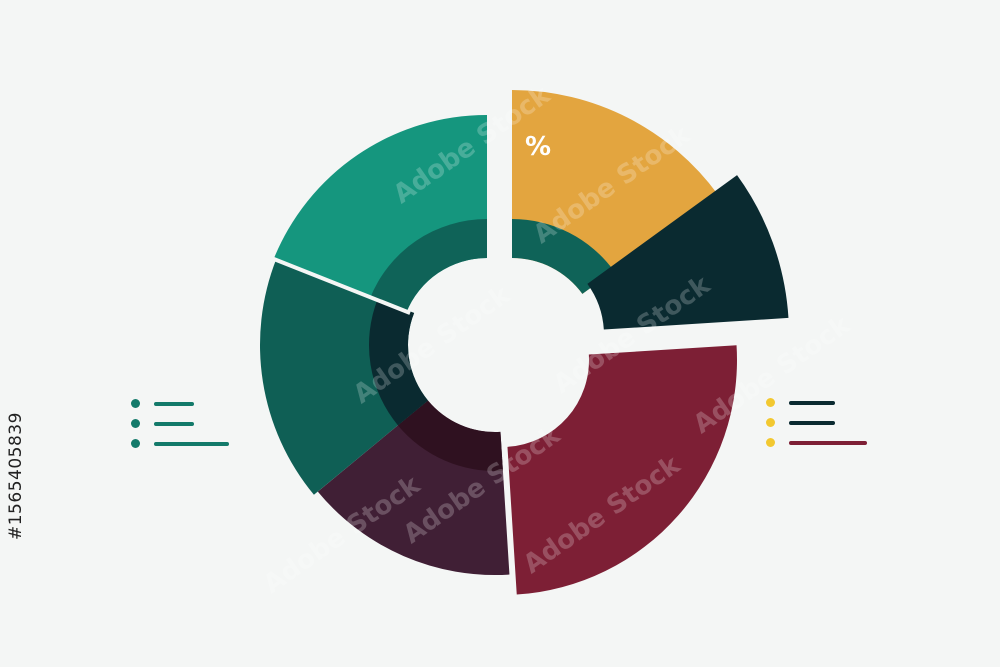  What do you see at coordinates (538, 147) in the screenshot?
I see `percent-label: %` at bounding box center [538, 147].